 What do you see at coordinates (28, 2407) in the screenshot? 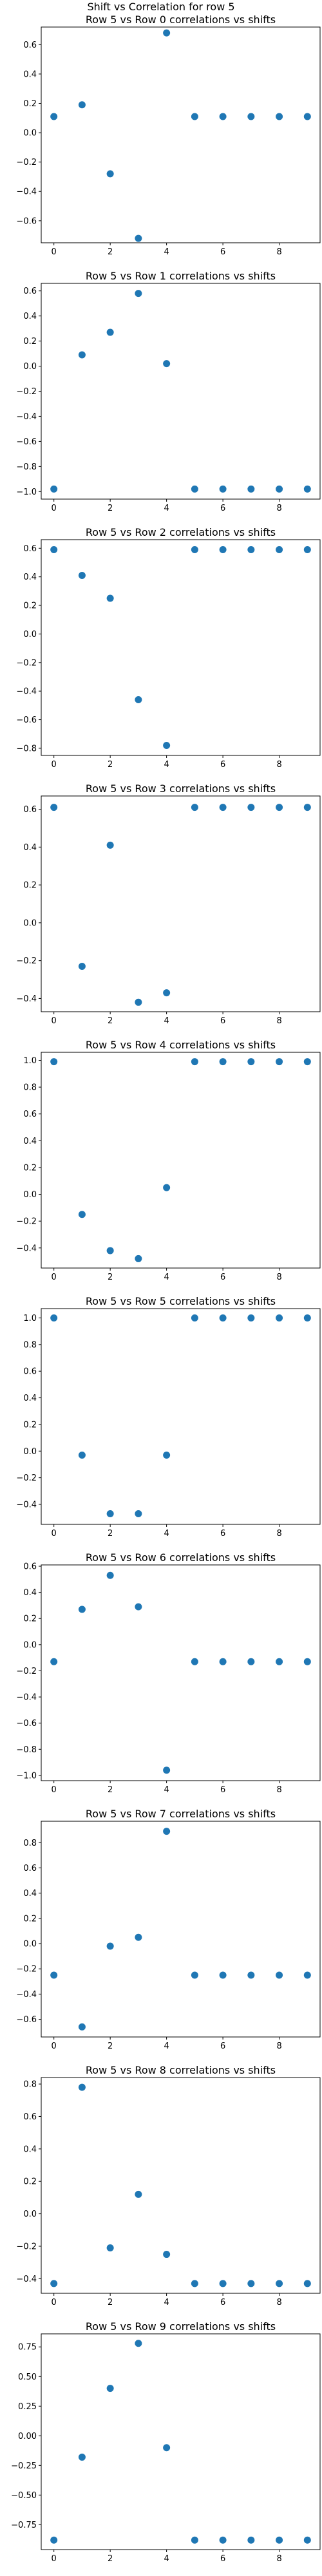
I see `y-tick-label: 0.25` at bounding box center [28, 2407].